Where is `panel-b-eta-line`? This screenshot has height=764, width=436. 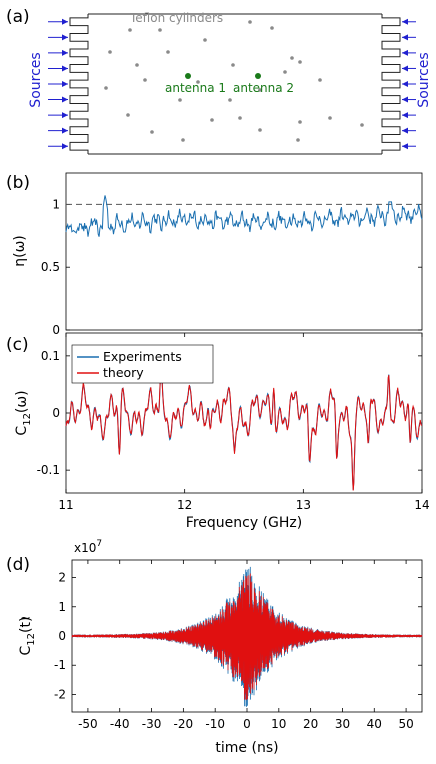
panel-b-eta-line is located at coordinates (244, 216).